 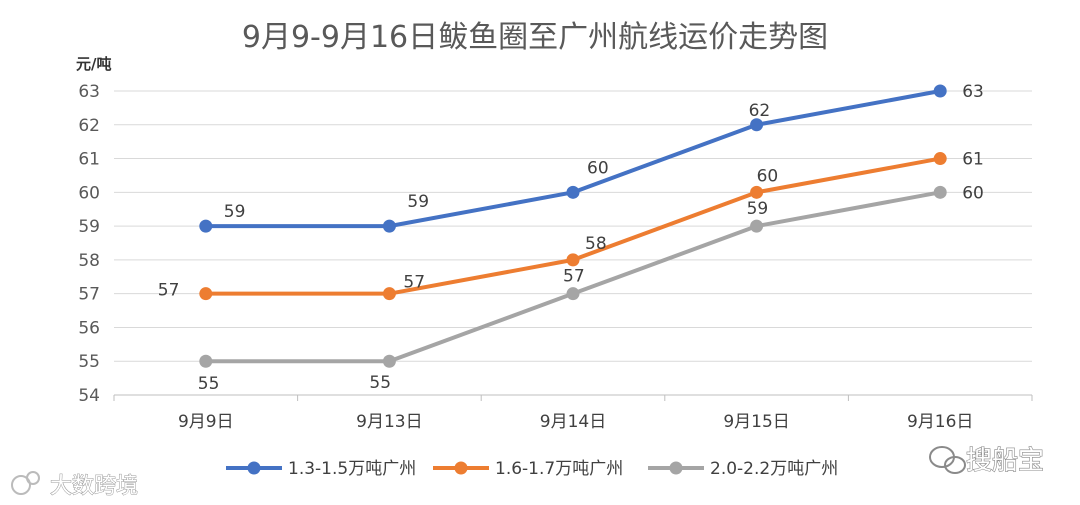 What do you see at coordinates (89, 227) in the screenshot?
I see `y-tick-label: 59` at bounding box center [89, 227].